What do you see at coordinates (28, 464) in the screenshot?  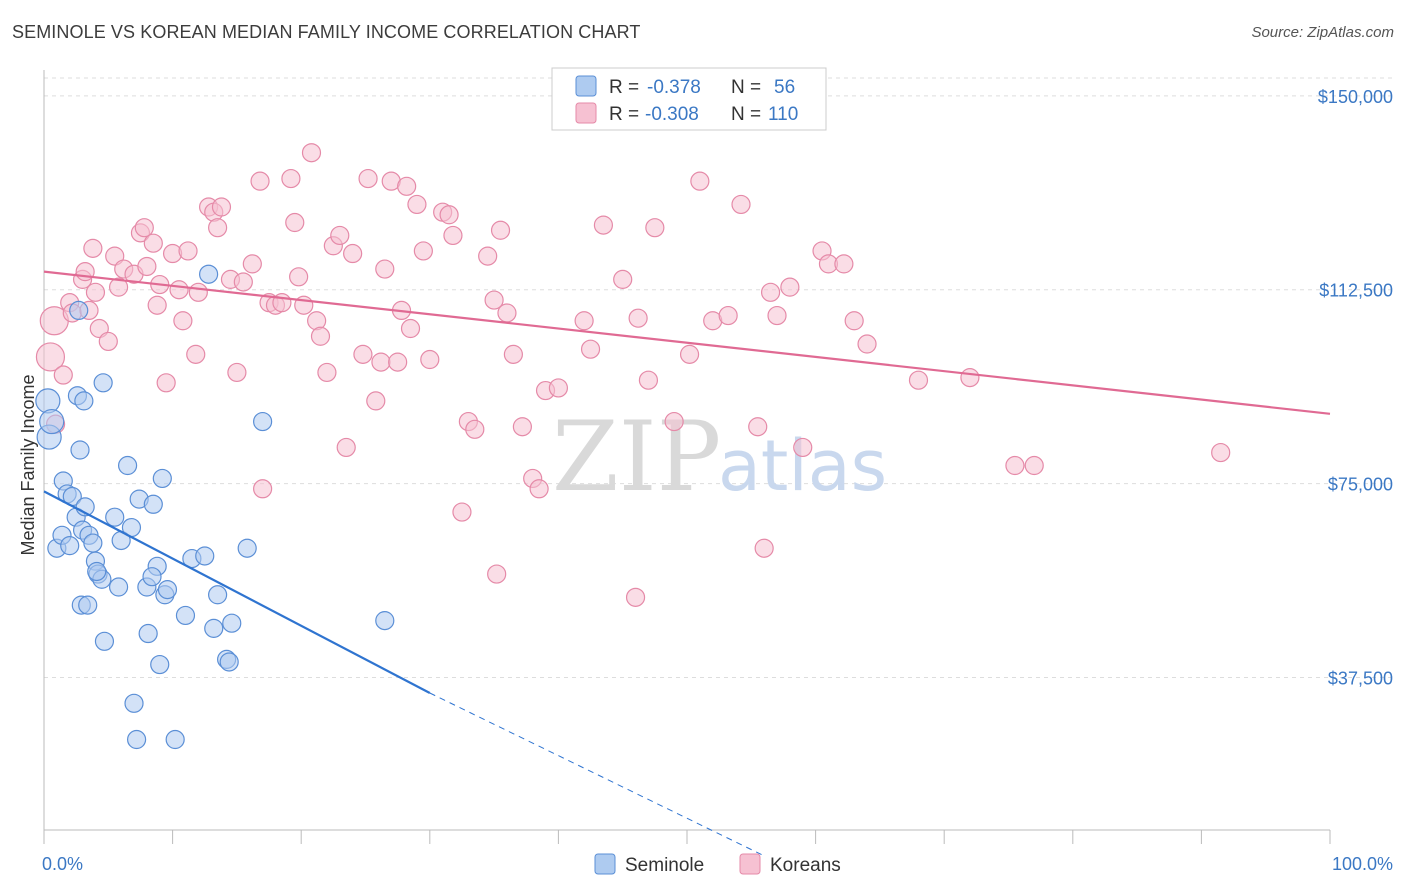 I see `y-axis-title: Median Family Income` at bounding box center [28, 464].